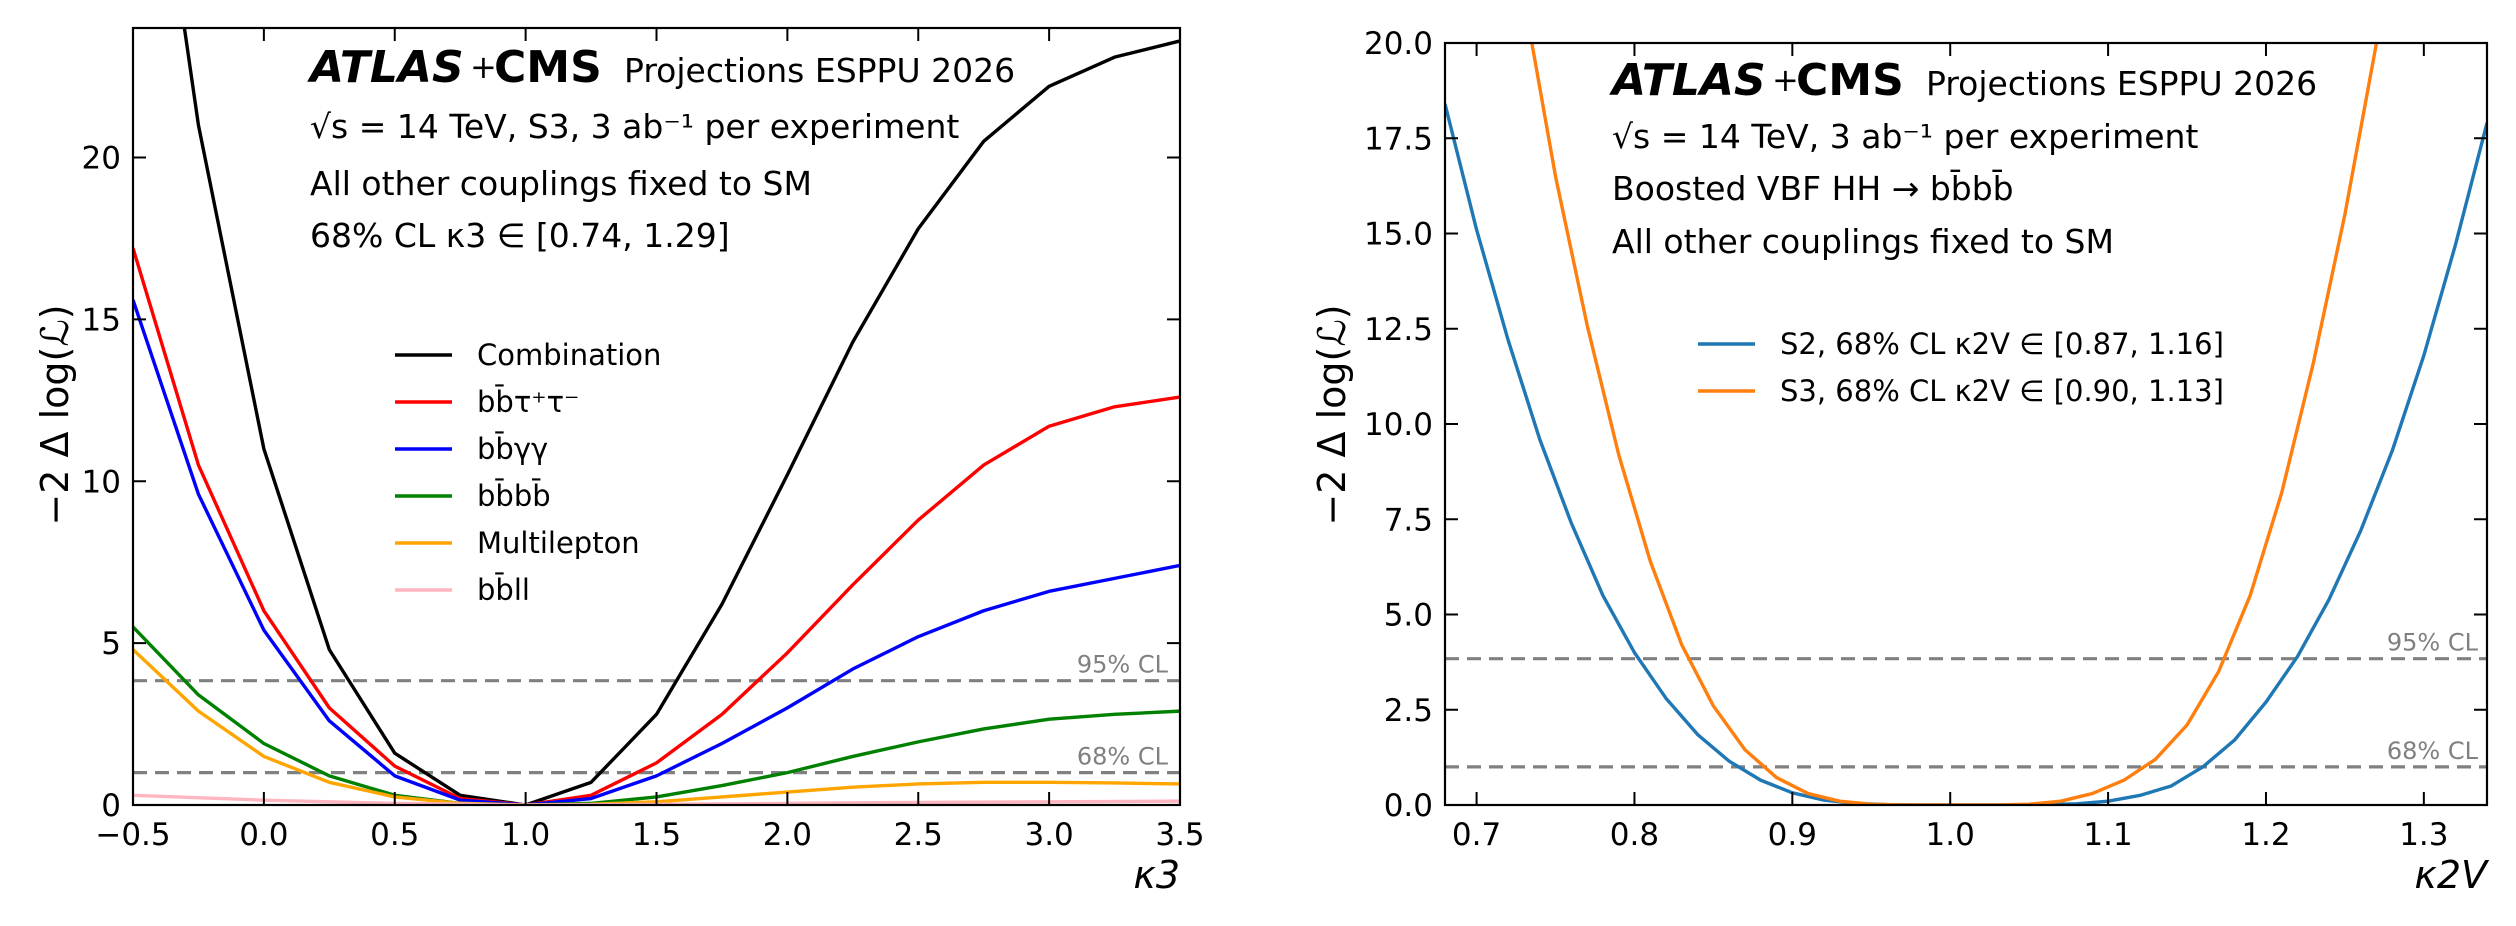 The image size is (2516, 926). I want to click on y-tick-label: 12.5, so click(1398, 330).